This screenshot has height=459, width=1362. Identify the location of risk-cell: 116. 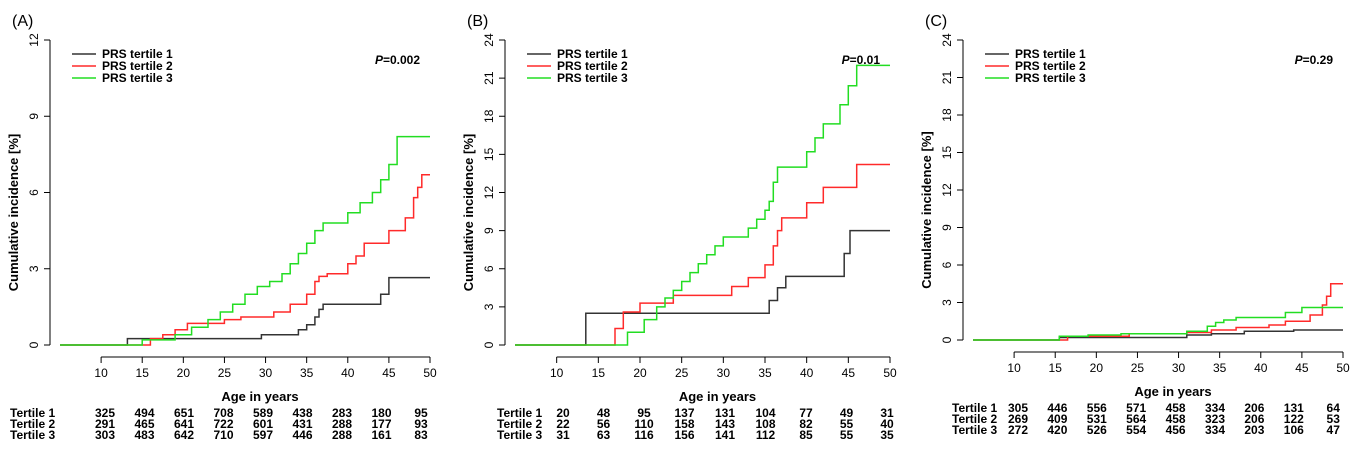
(644, 435).